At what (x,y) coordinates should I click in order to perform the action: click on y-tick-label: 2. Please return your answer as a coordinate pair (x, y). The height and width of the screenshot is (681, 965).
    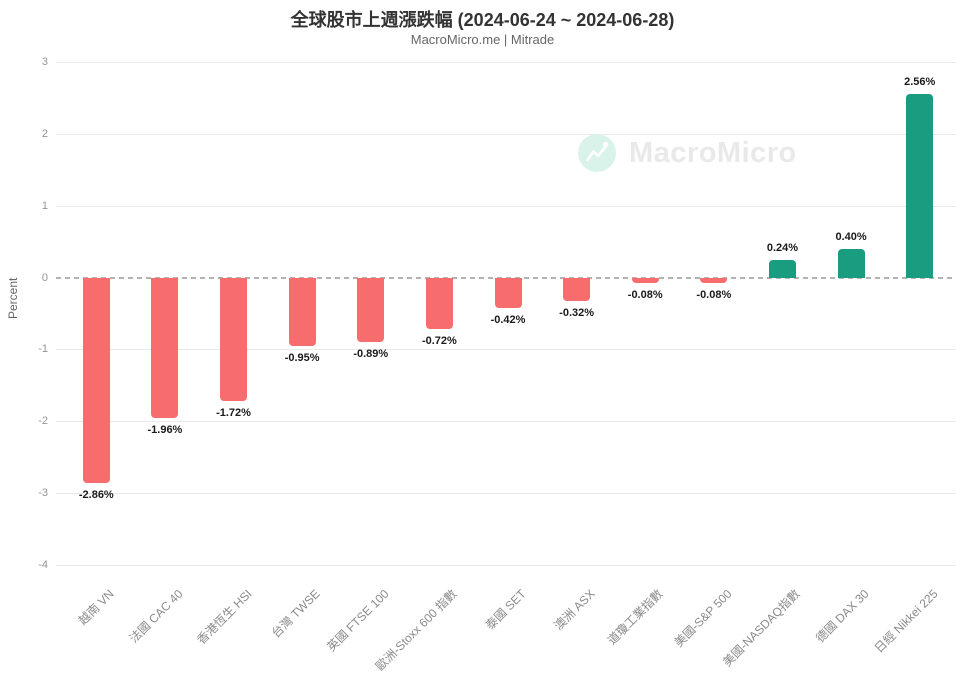
    Looking at the image, I should click on (44, 133).